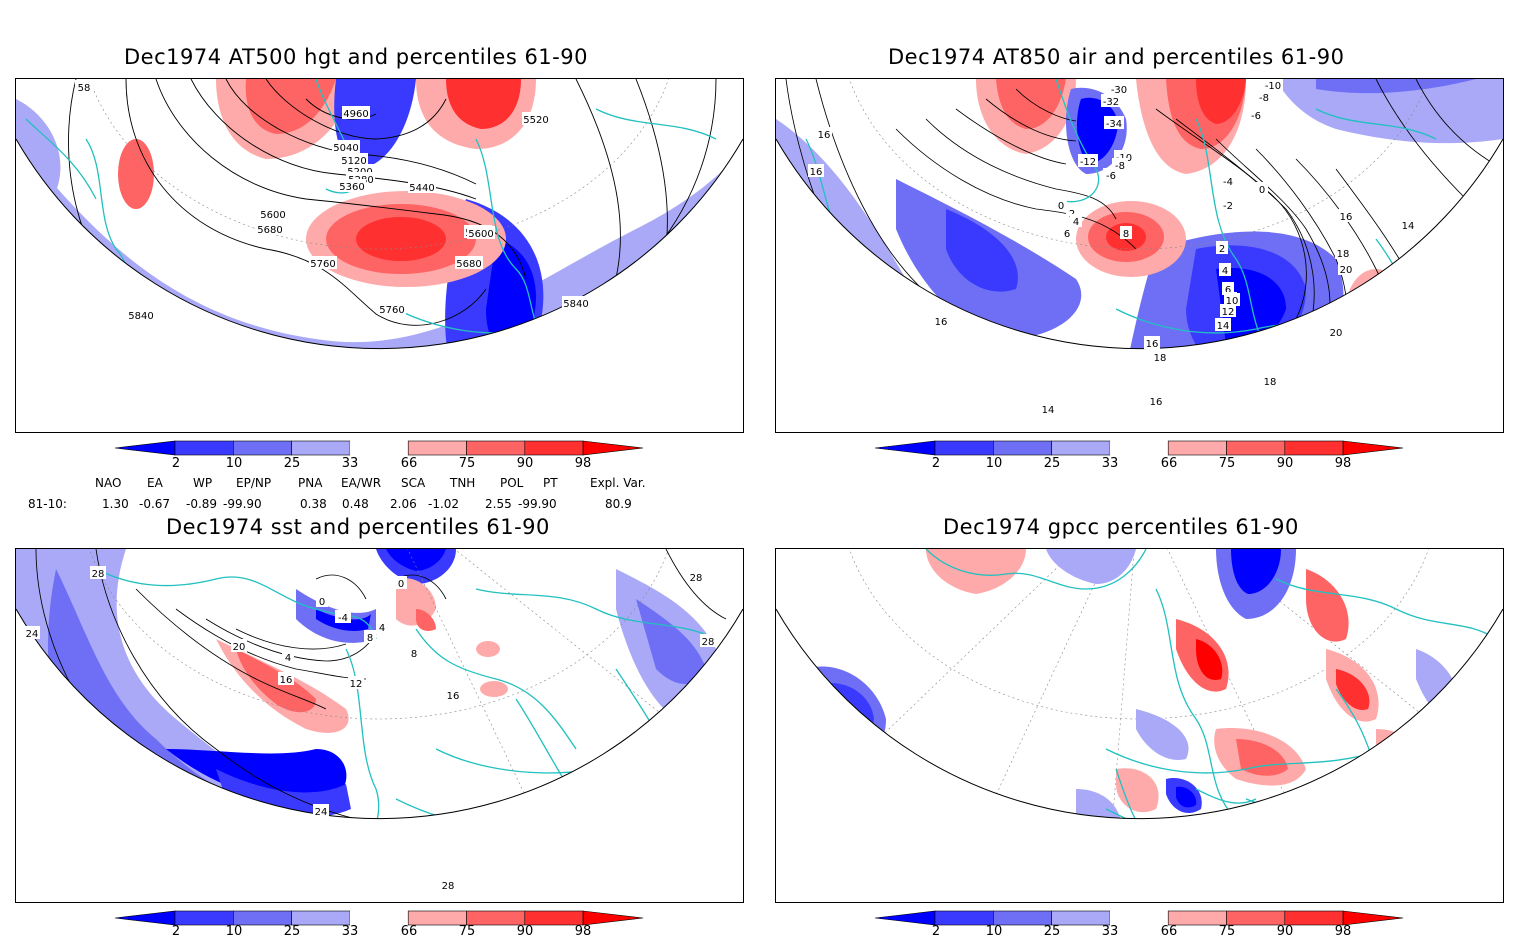 The width and height of the screenshot is (1520, 940). I want to click on contour-label: -30, so click(1119, 90).